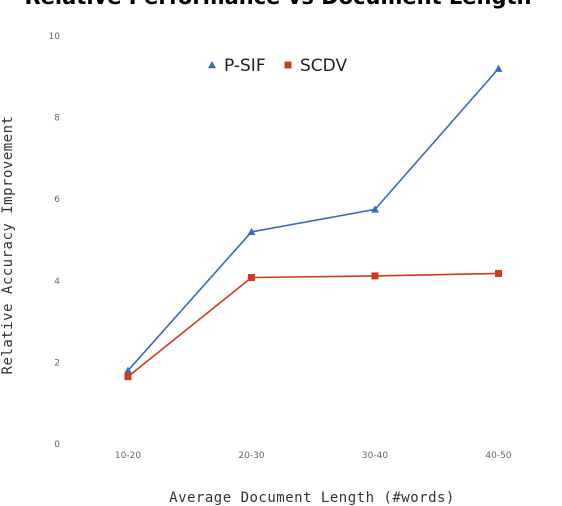  Describe the element at coordinates (57, 119) in the screenshot. I see `y-tick-label: 8` at that location.